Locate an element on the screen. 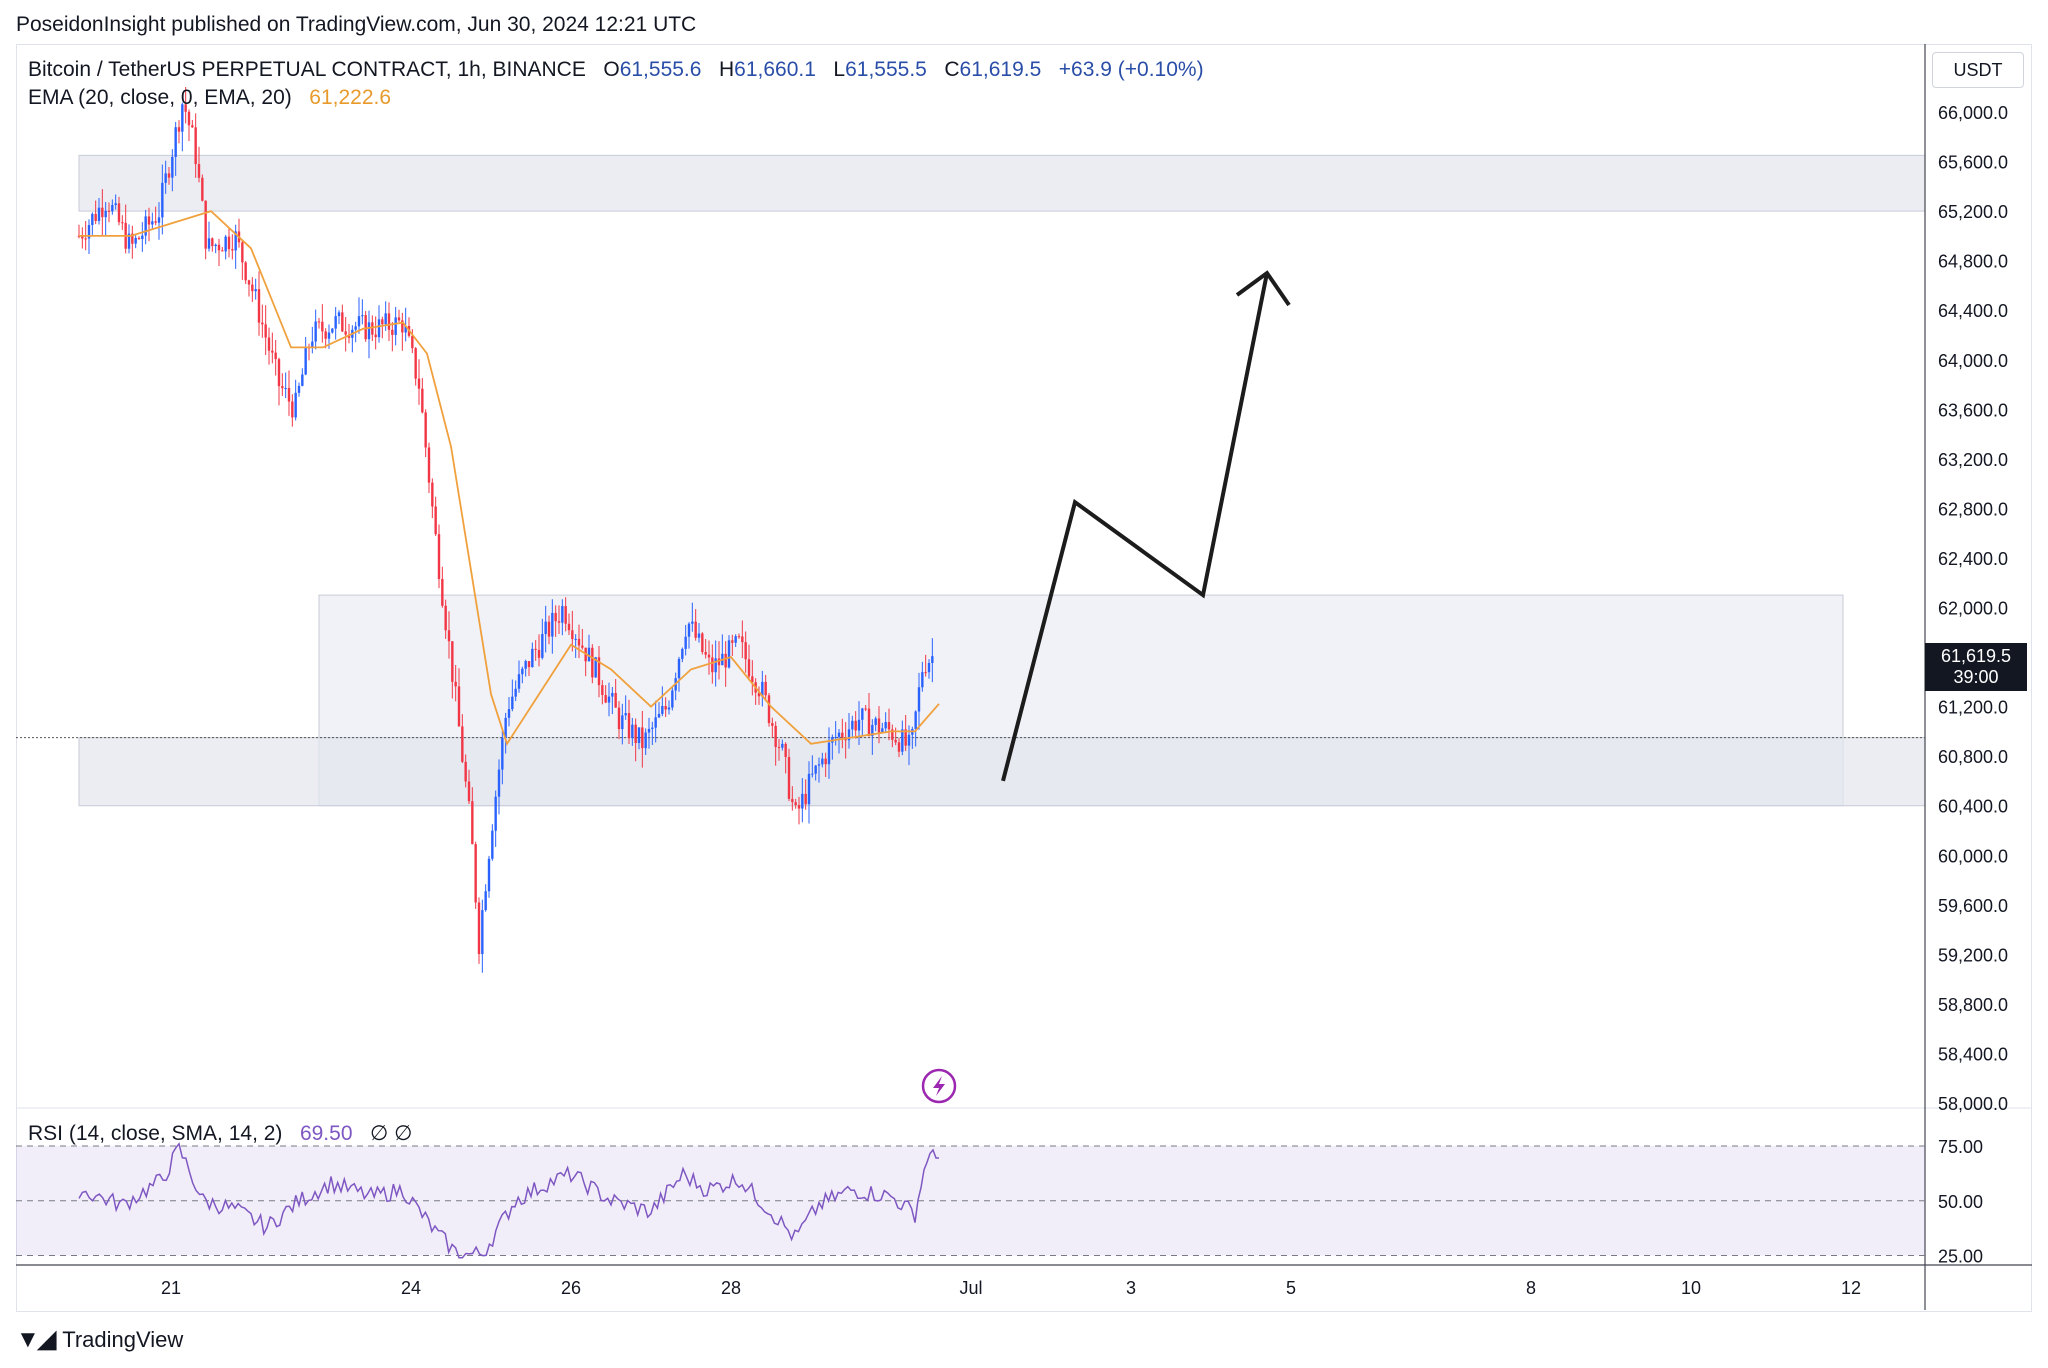 The height and width of the screenshot is (1368, 2048). rsi-value: 69.50 is located at coordinates (326, 1133).